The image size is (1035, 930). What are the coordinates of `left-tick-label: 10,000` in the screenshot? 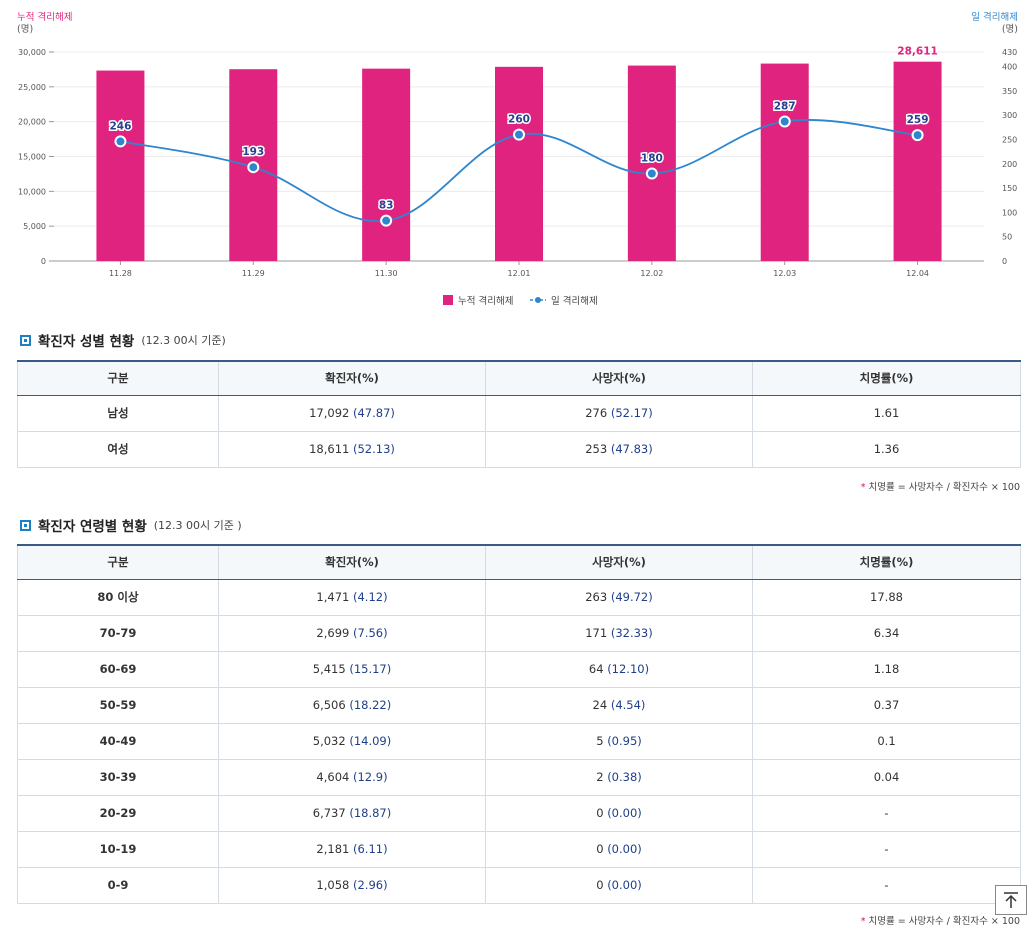 It's located at (32, 191).